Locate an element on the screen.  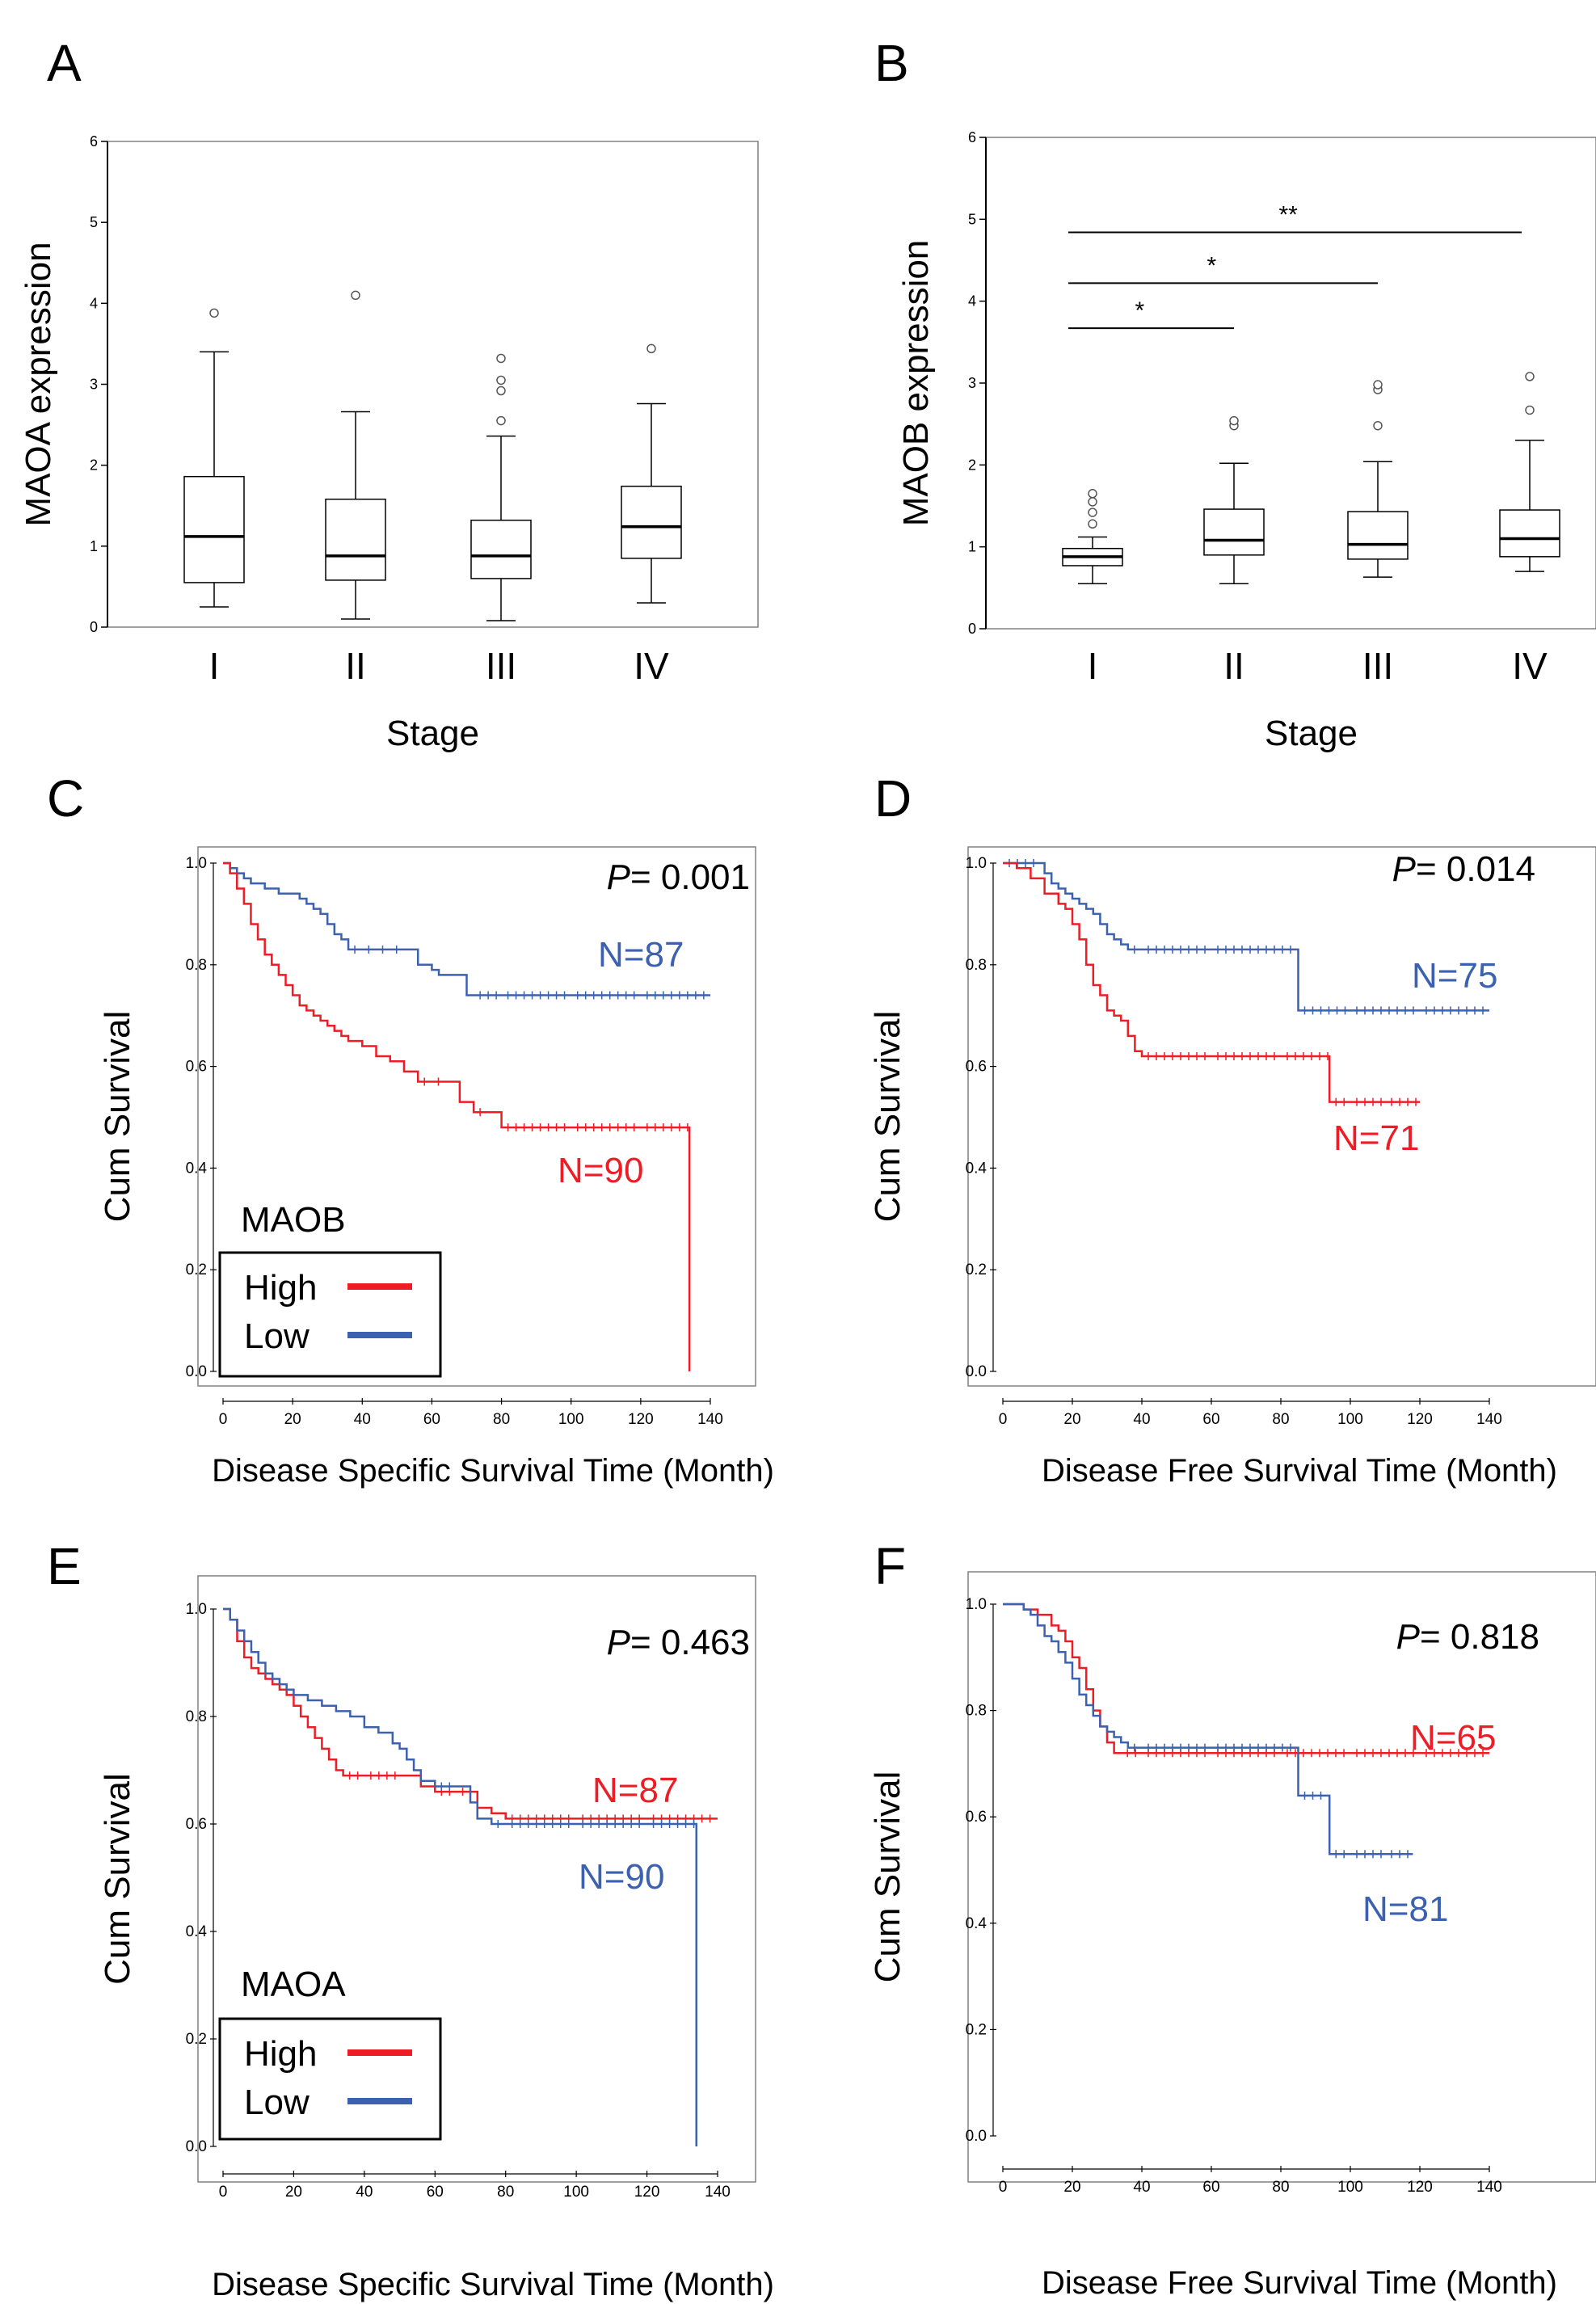
box-I is located at coordinates (1092, 537).